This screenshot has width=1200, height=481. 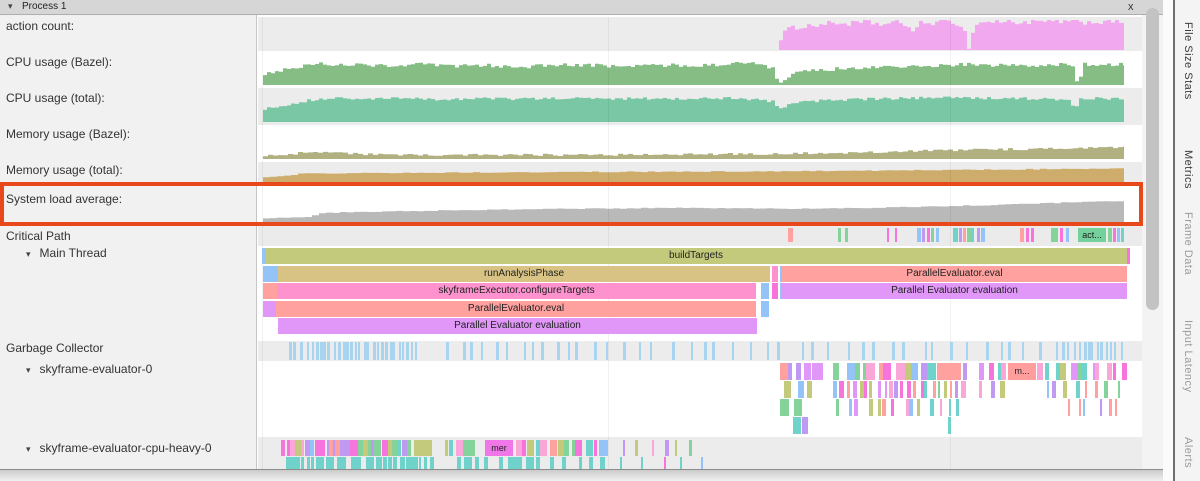 I want to click on skyframe-cpu-heavy-badge: mer, so click(x=499, y=448).